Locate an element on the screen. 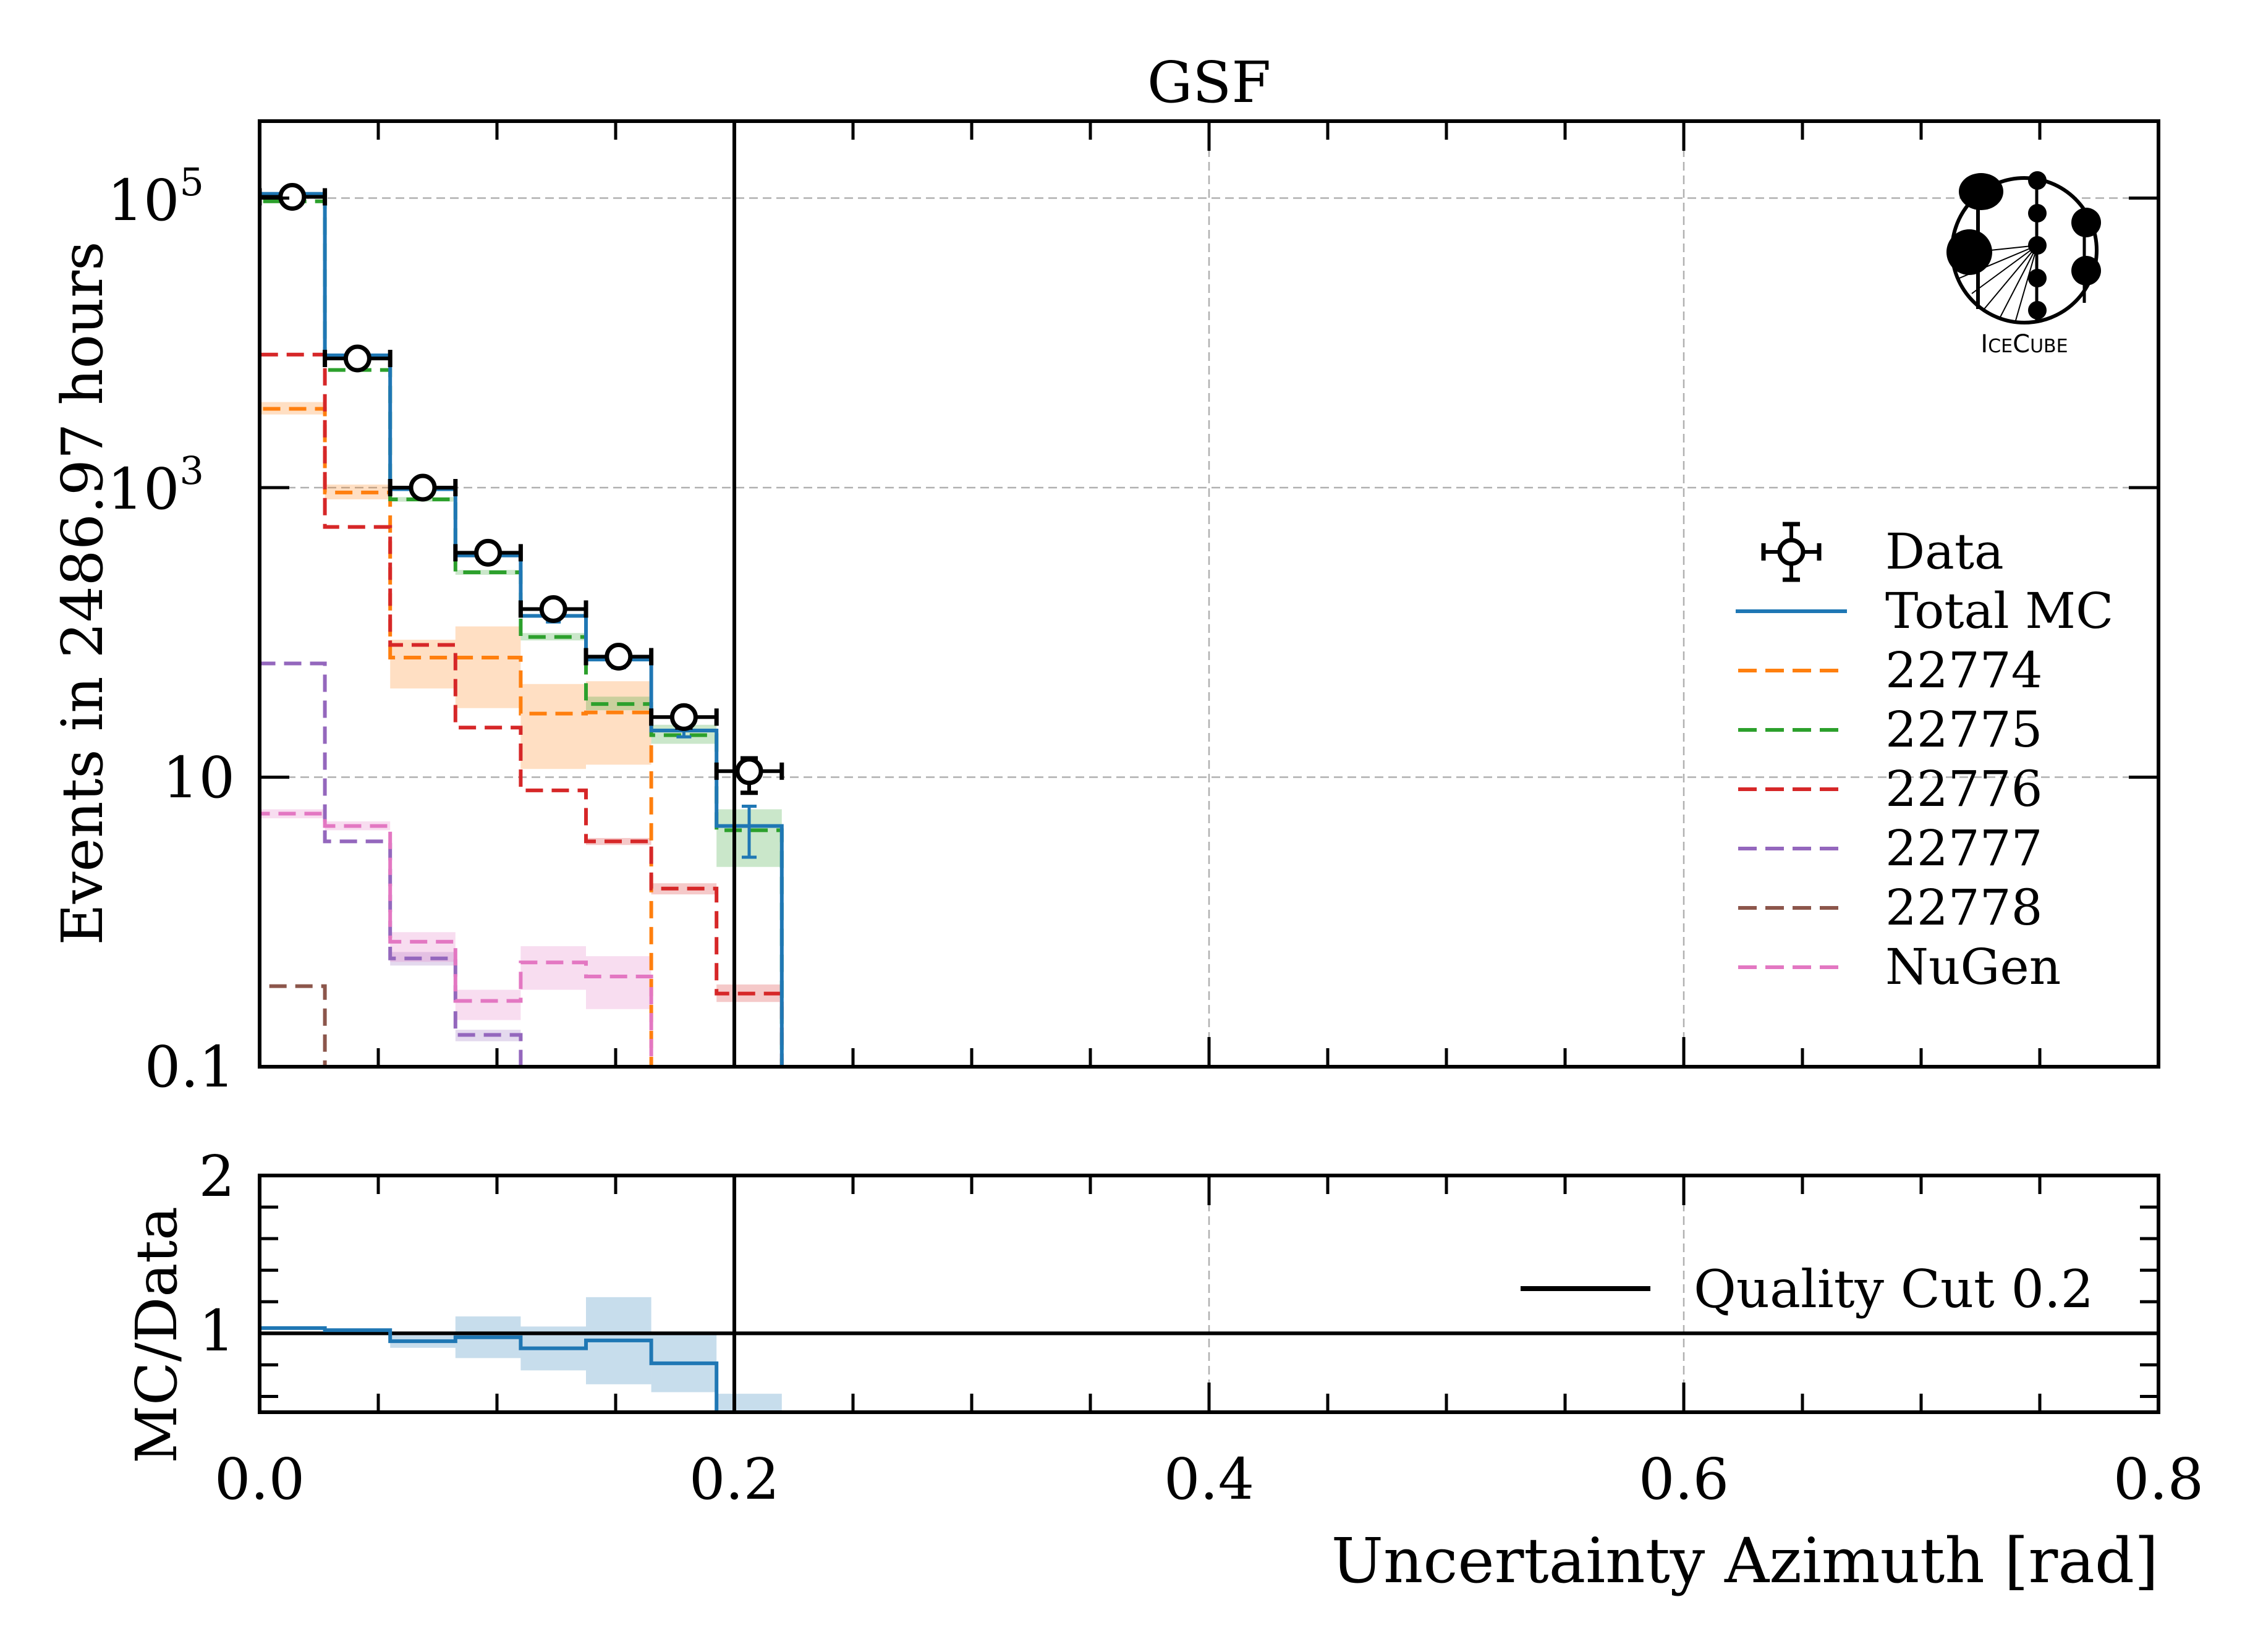 Image resolution: width=2258 pixels, height=1652 pixels. data-points is located at coordinates (522, 488).